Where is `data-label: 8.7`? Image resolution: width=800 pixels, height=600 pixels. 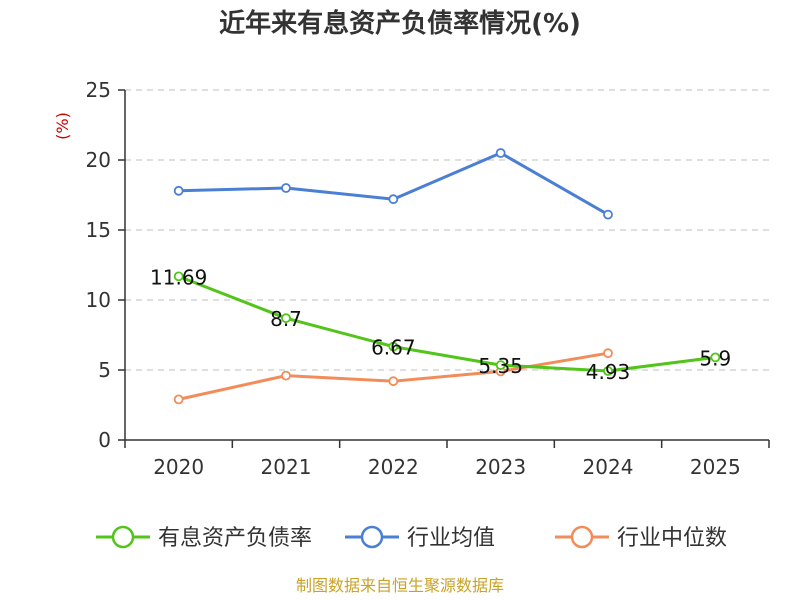
data-label: 8.7 is located at coordinates (286, 319).